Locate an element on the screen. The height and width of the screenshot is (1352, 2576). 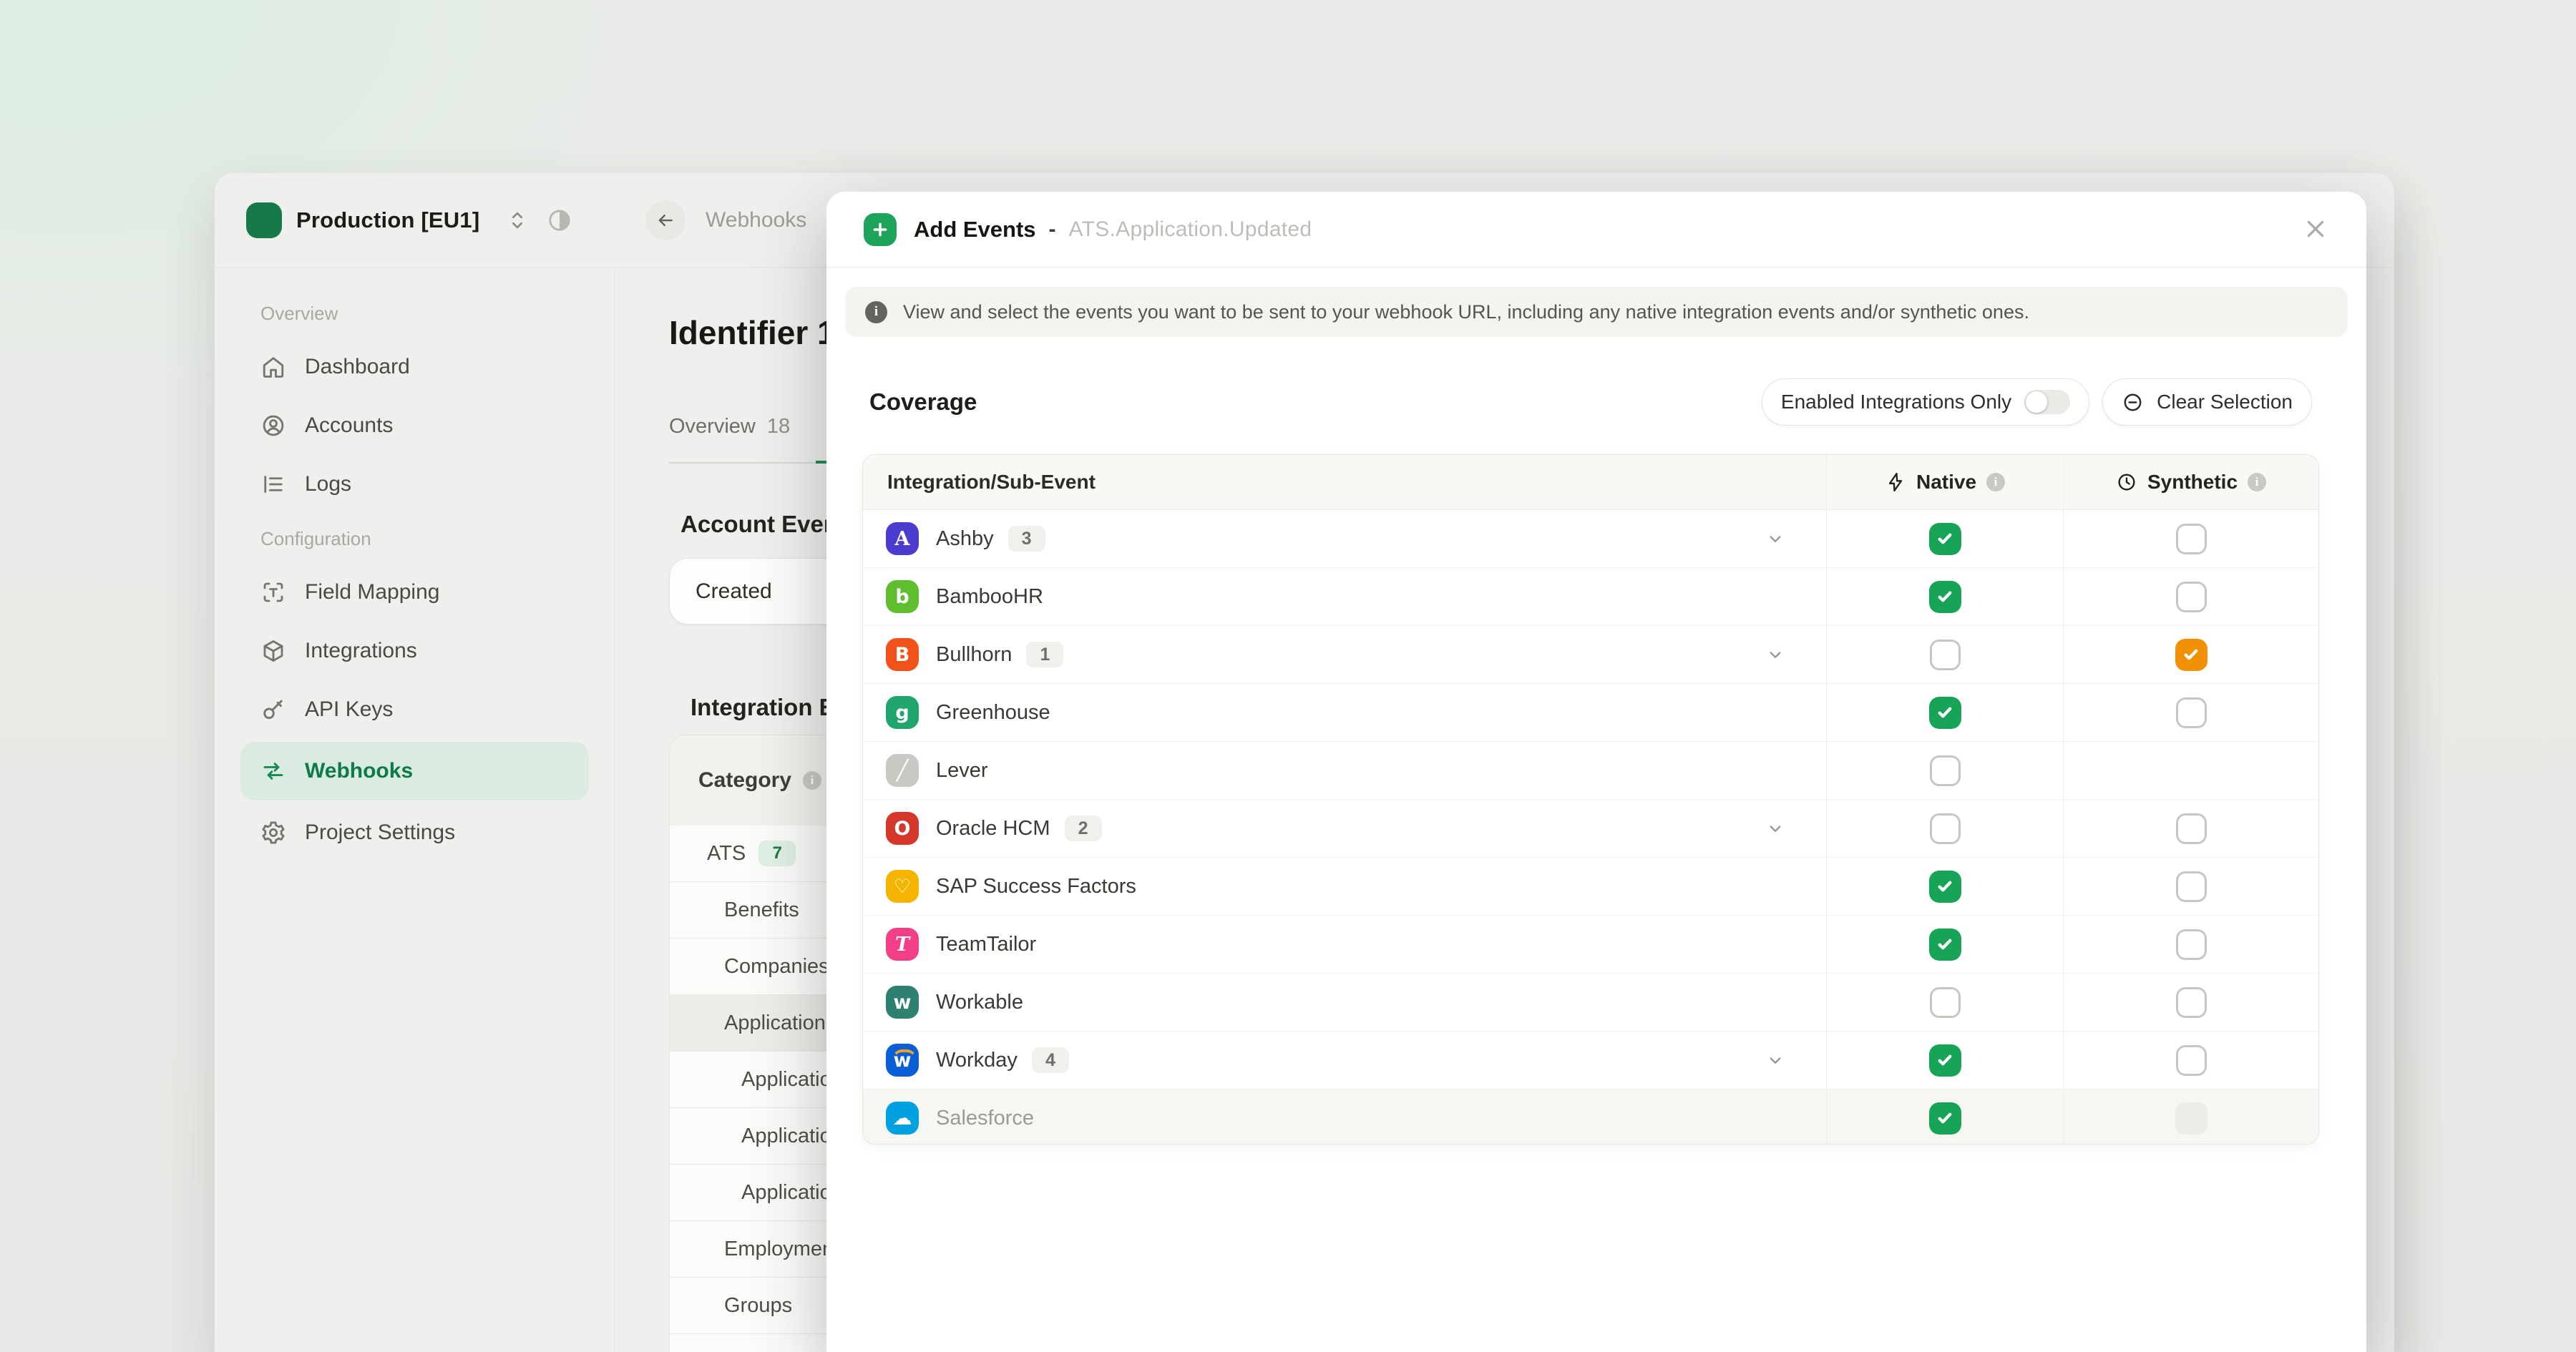
integration-name: Ashby is located at coordinates (965, 538).